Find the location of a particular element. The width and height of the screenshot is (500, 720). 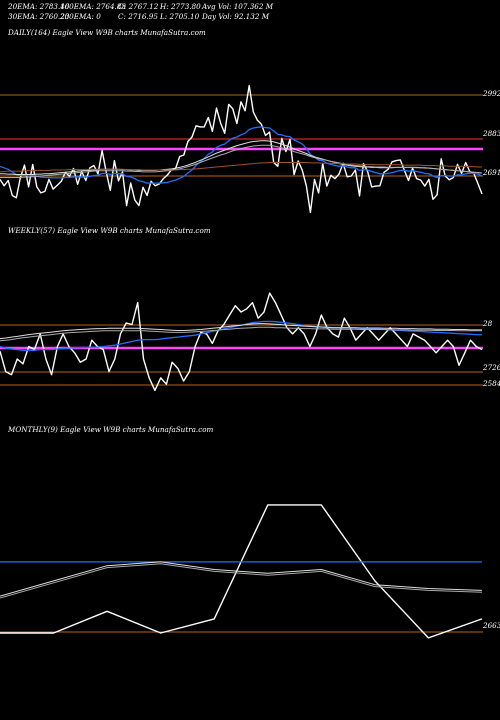

ema30-readout: 30EMA: 2760.23 is located at coordinates (39, 16).